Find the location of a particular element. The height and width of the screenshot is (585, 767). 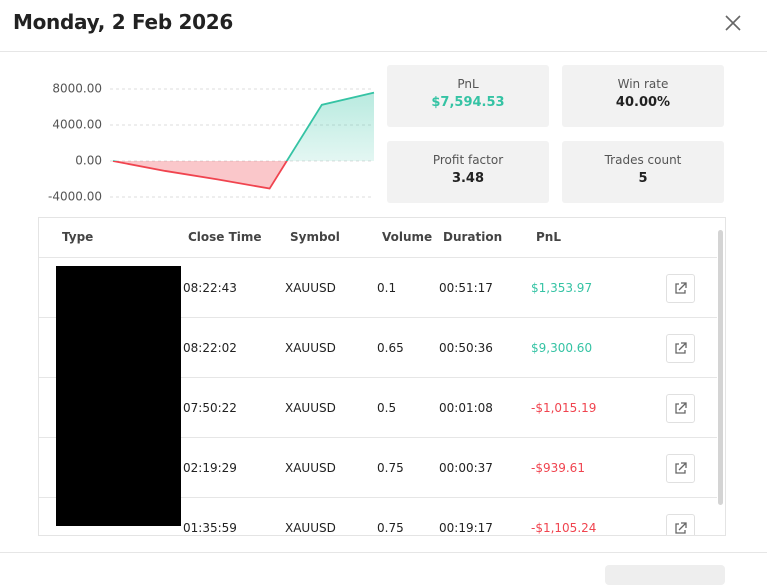

stat-value: 40.00% is located at coordinates (643, 102).